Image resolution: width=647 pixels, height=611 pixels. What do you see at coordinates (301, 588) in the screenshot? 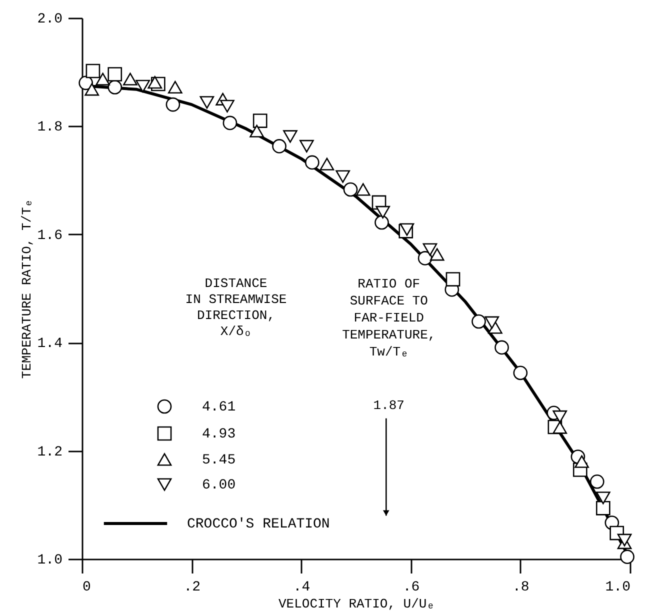
I see `x-tick-label: .4` at bounding box center [301, 588].